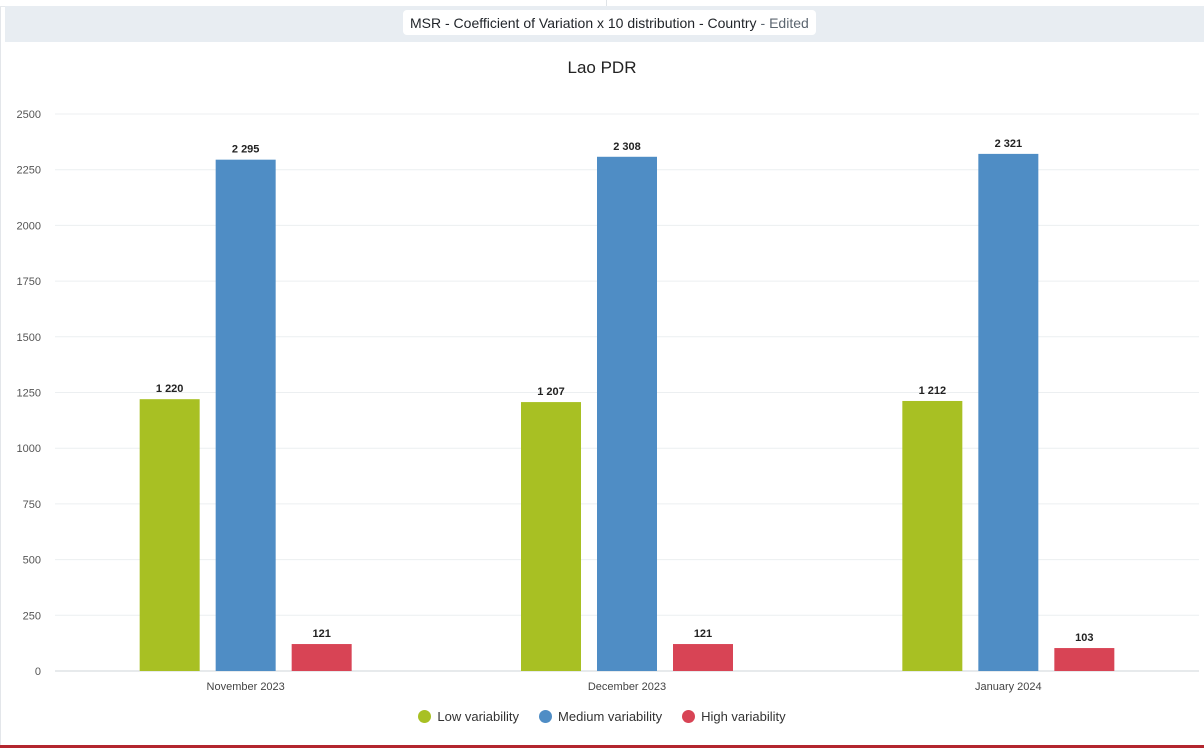 Image resolution: width=1204 pixels, height=748 pixels. What do you see at coordinates (29, 115) in the screenshot?
I see `y-tick-label: 2500` at bounding box center [29, 115].